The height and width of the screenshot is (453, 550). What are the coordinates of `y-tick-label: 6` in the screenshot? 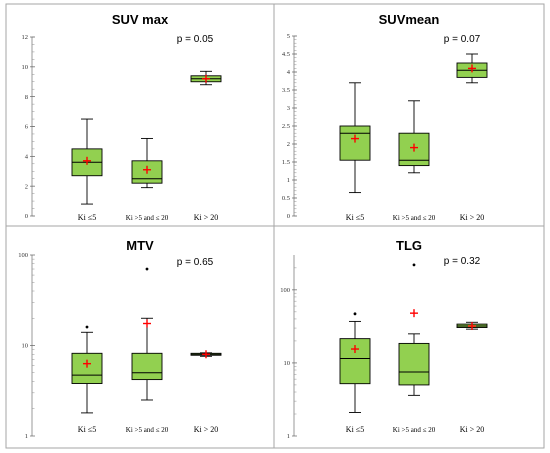 It's located at (27, 127).